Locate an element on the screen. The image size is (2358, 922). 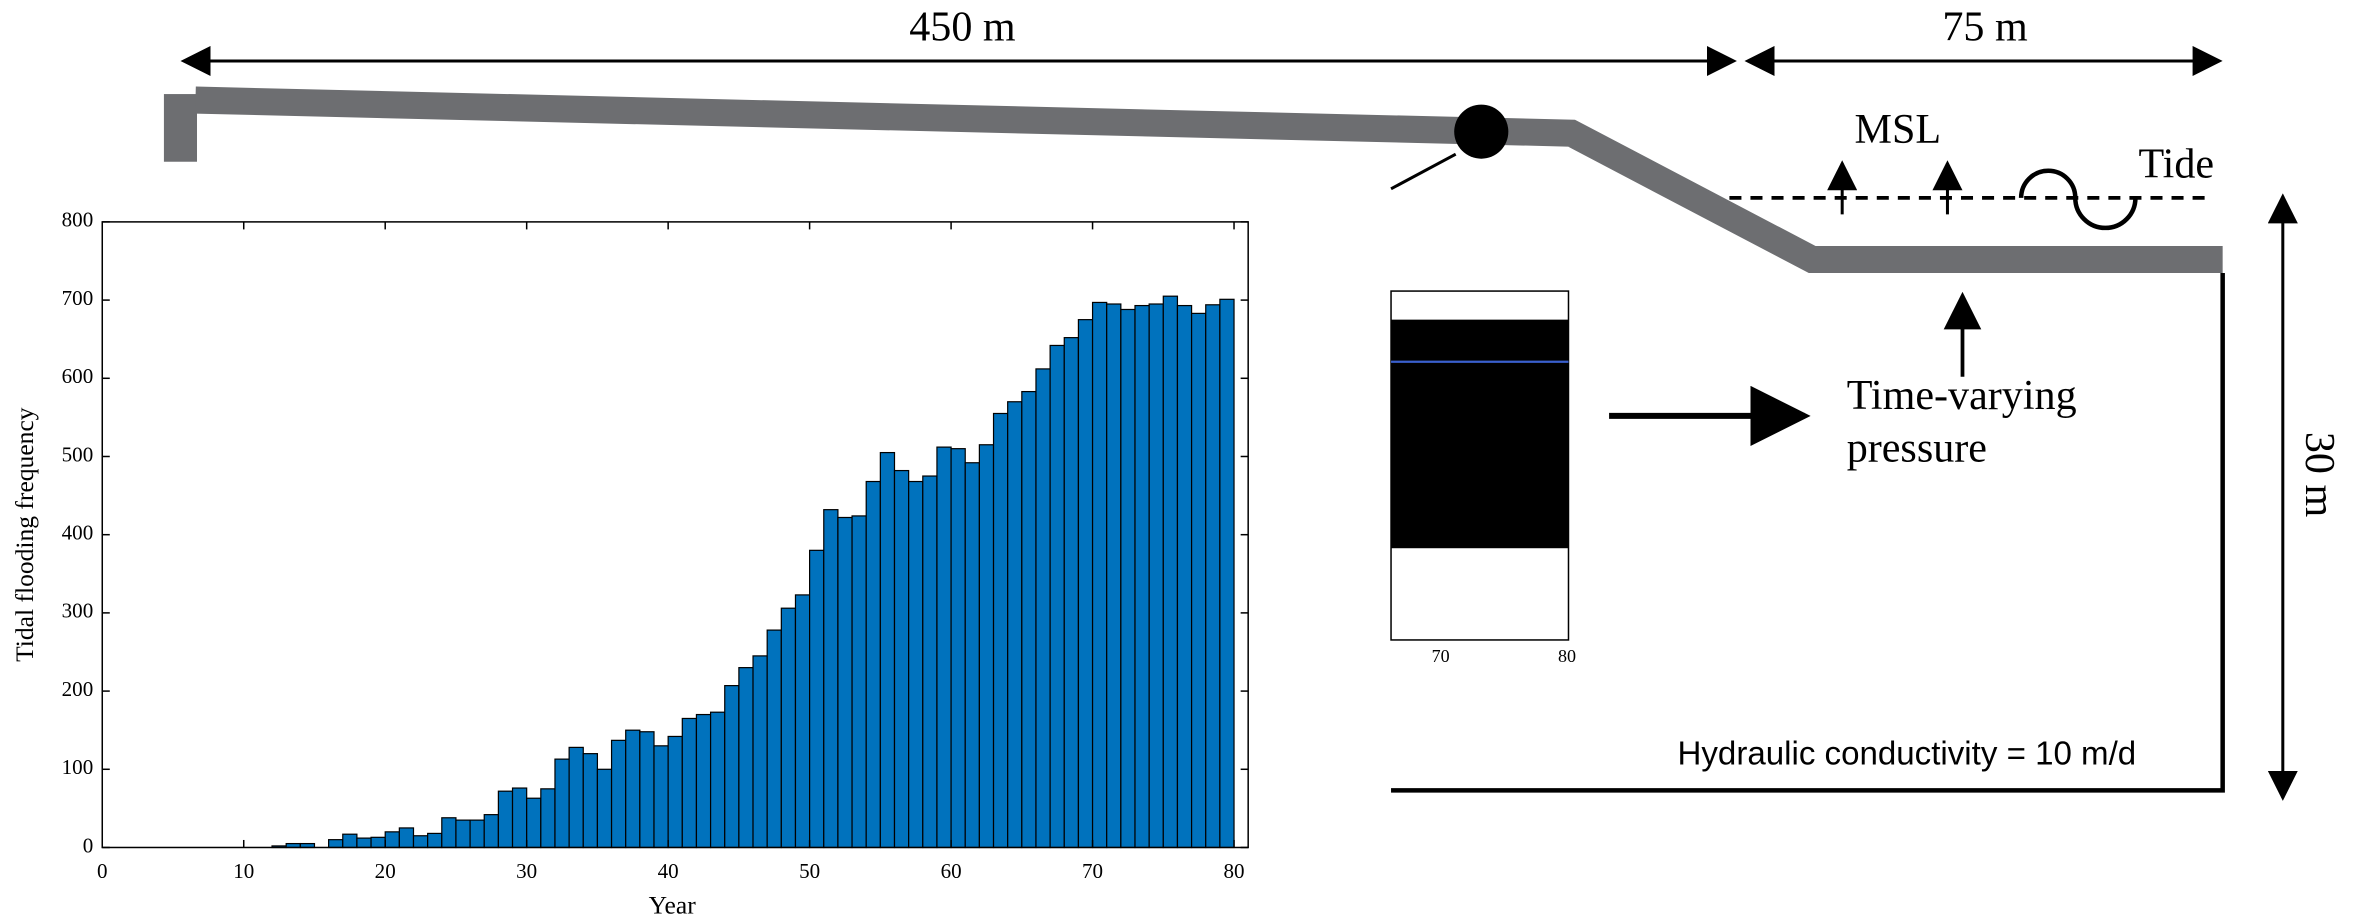
beam-stub is located at coordinates (180, 128).